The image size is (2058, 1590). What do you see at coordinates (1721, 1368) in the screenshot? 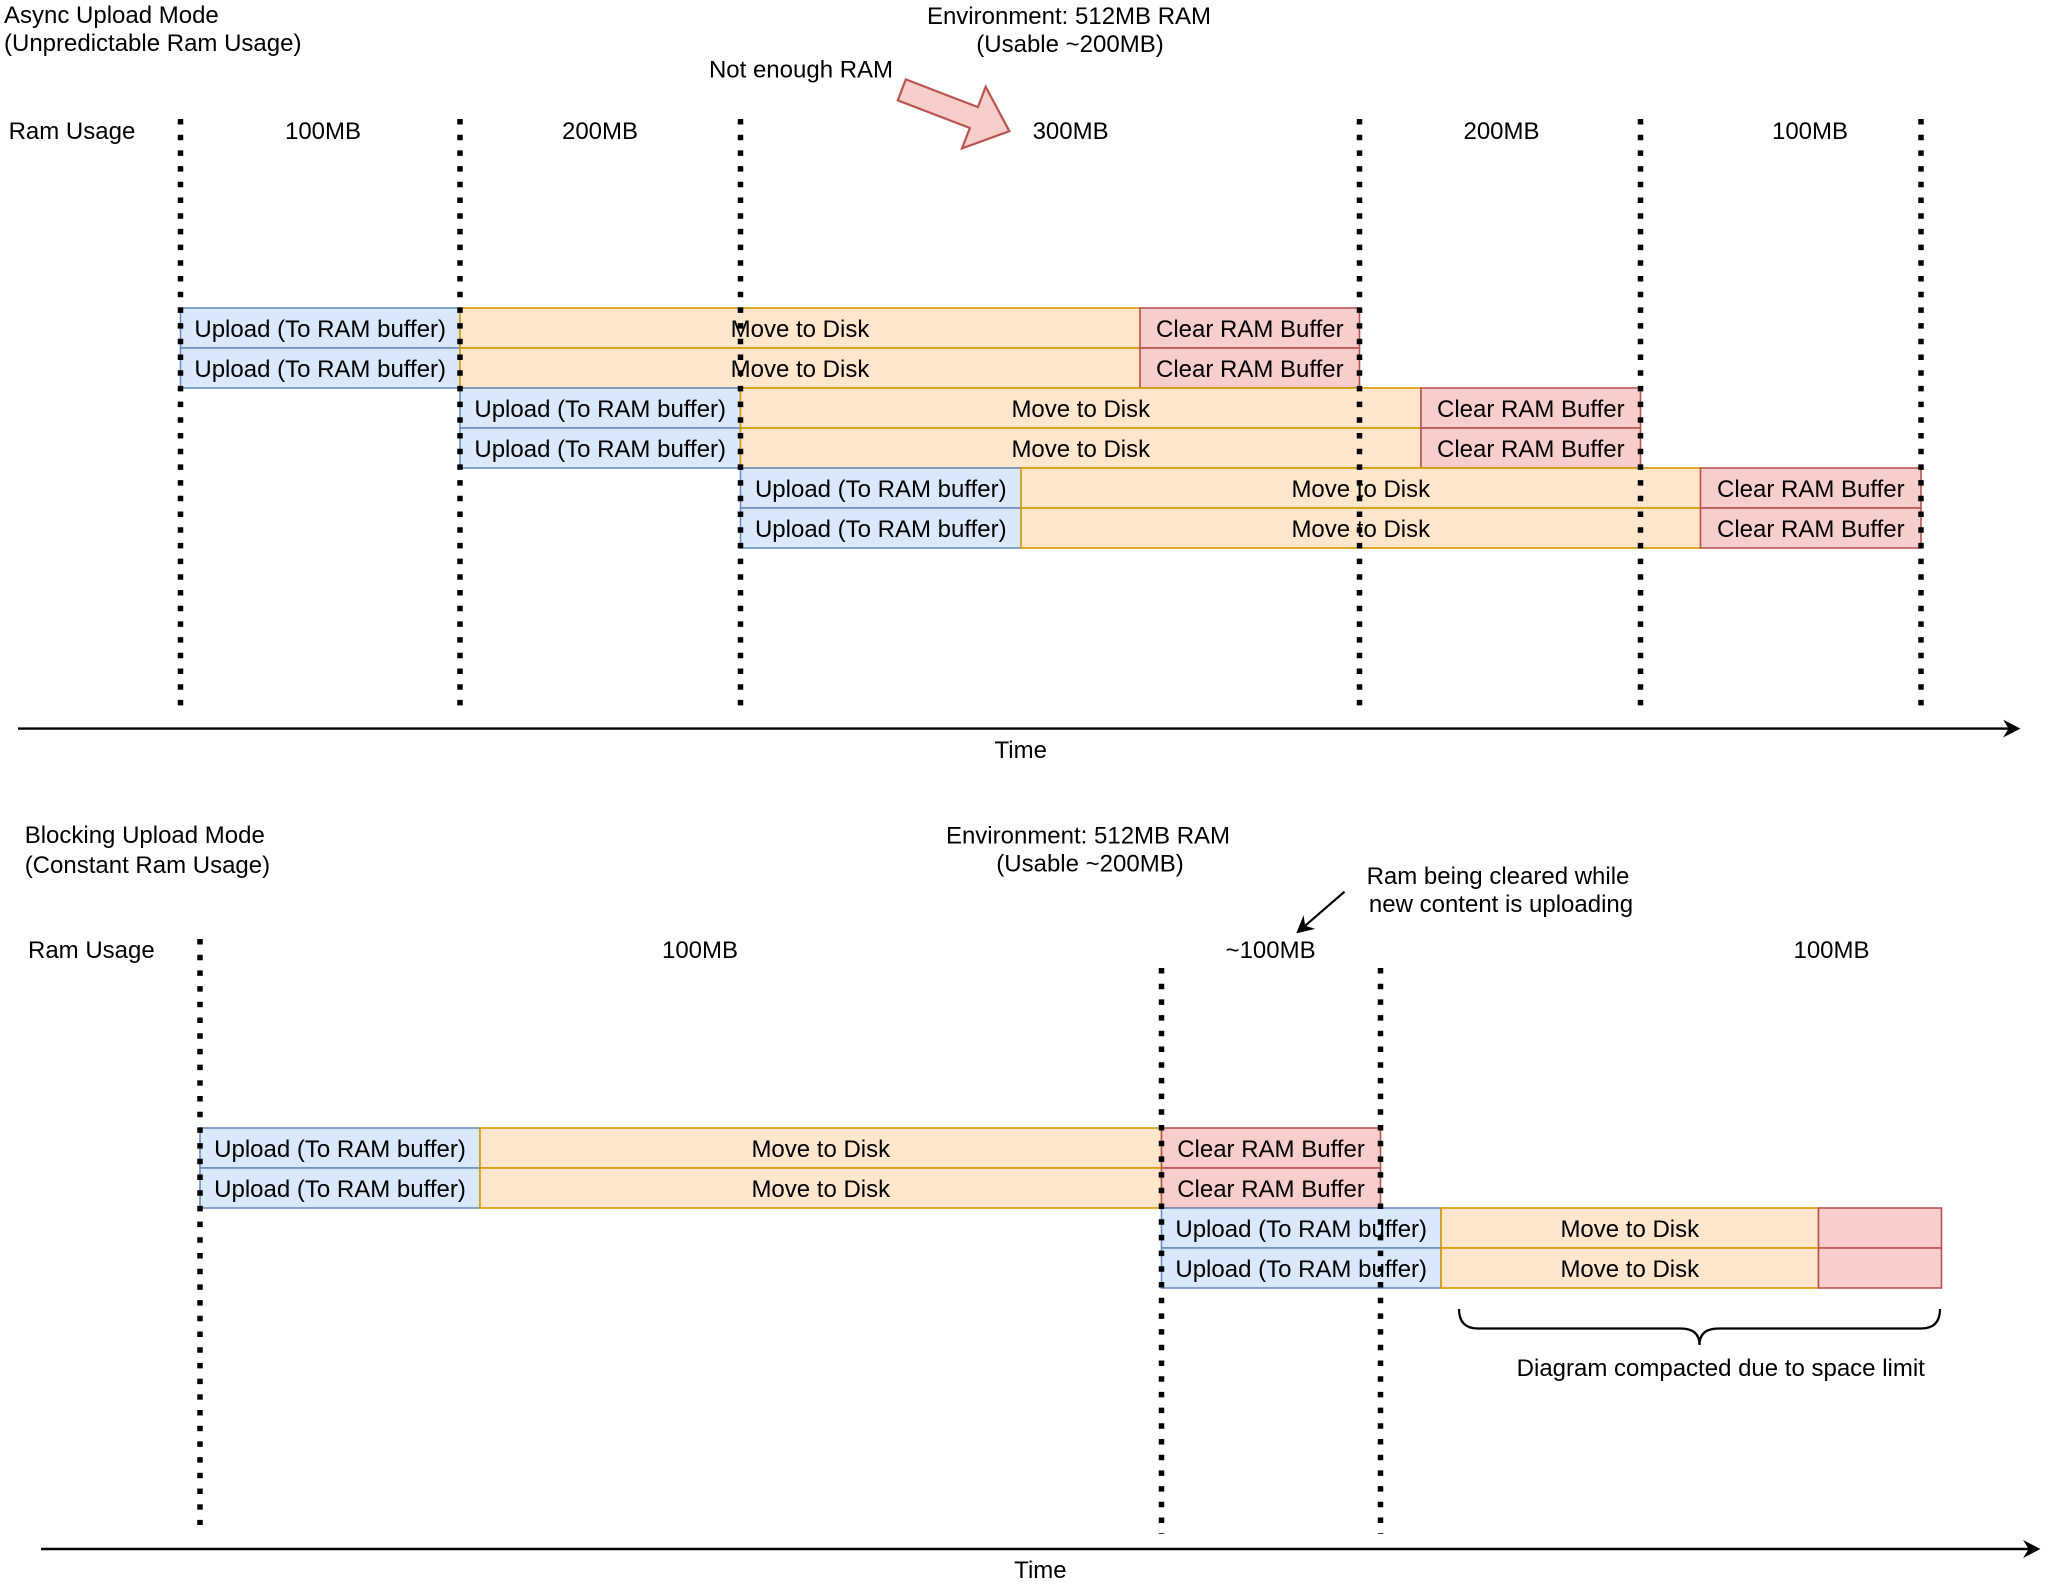
I see `svg-text:Diagram compacted due to space: Diagram compacted due to space limit` at bounding box center [1721, 1368].